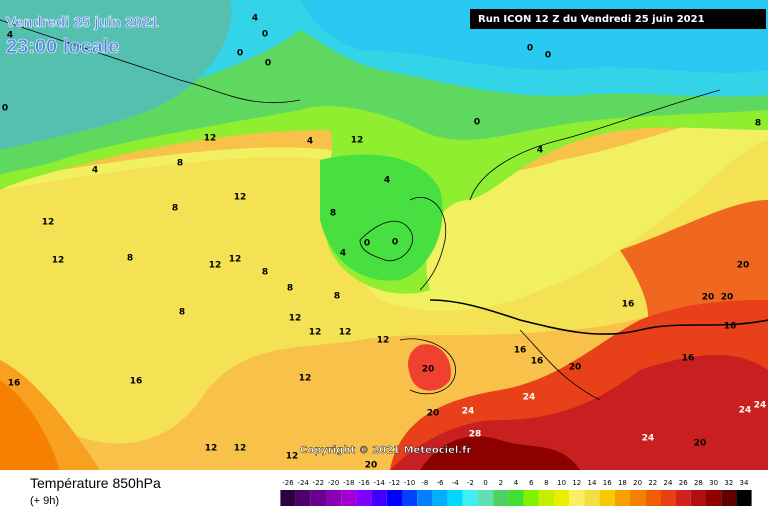 The image size is (768, 512). What do you see at coordinates (531, 483) in the screenshot?
I see `scale-tick-label: 6` at bounding box center [531, 483].